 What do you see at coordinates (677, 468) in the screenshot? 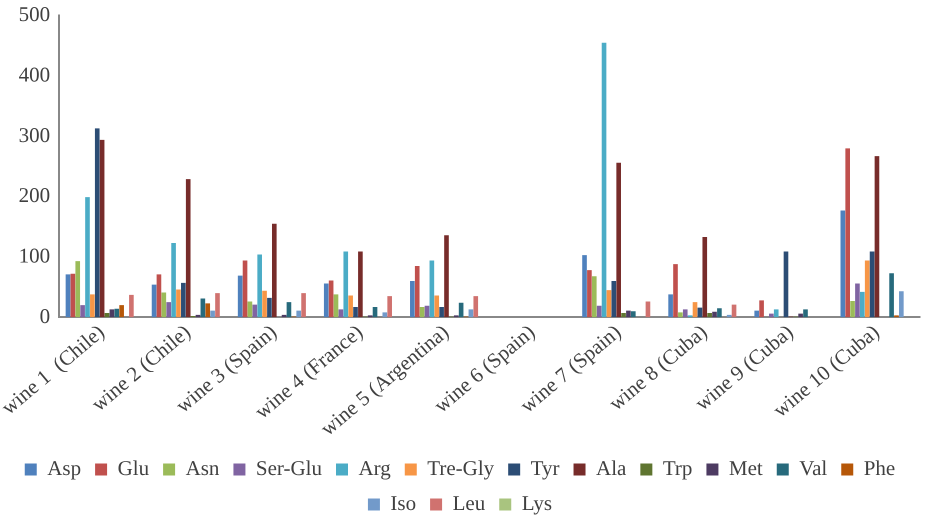
I see `legend-label: Trp` at bounding box center [677, 468].